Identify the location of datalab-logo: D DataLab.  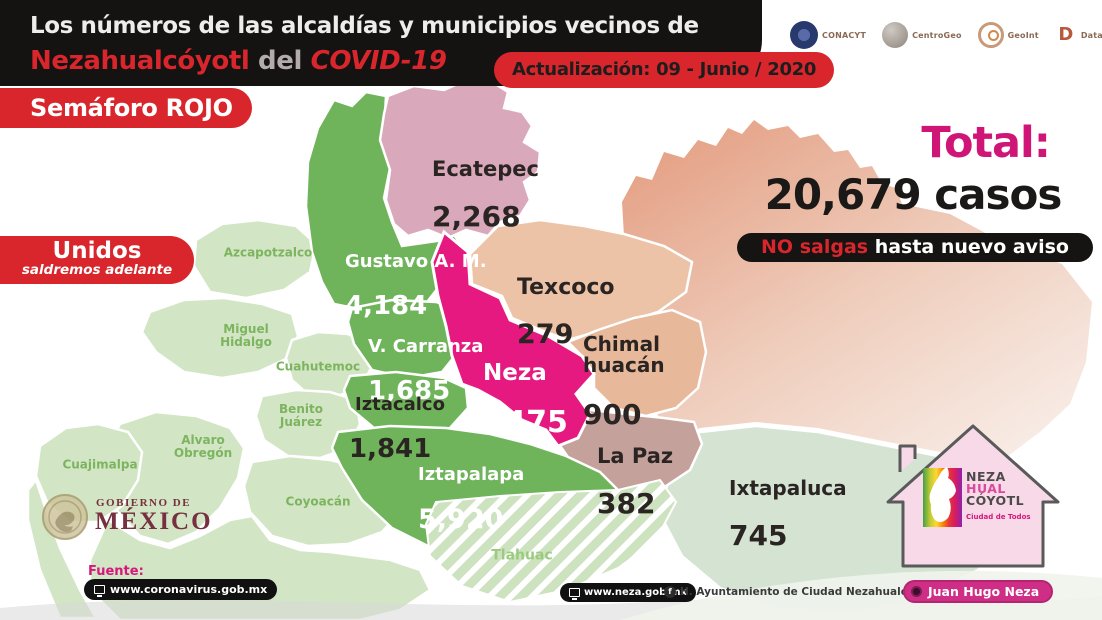
(1078, 35).